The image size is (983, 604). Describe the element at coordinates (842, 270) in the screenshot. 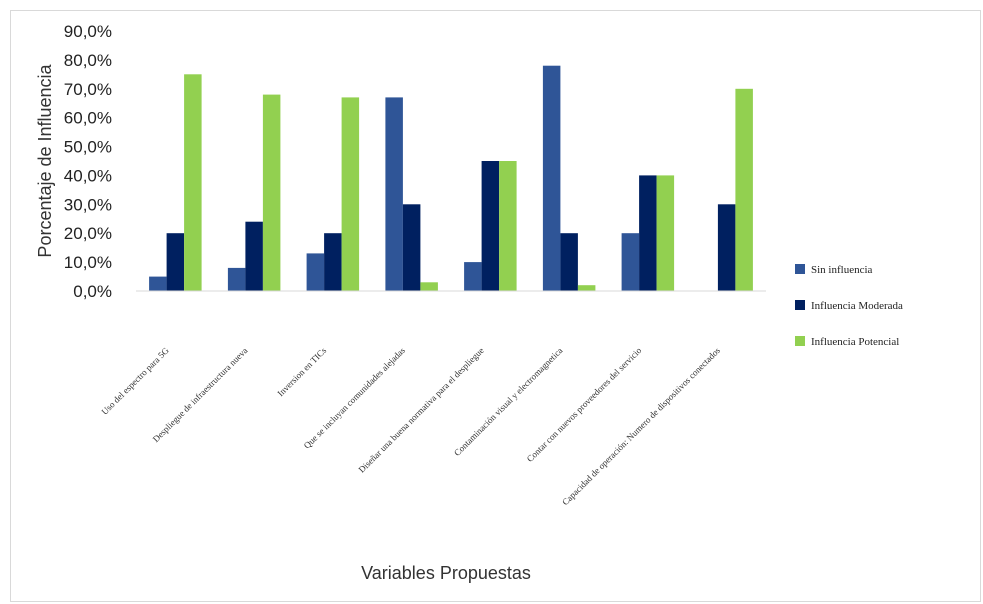

I see `legend-label: Sin influencia` at that location.